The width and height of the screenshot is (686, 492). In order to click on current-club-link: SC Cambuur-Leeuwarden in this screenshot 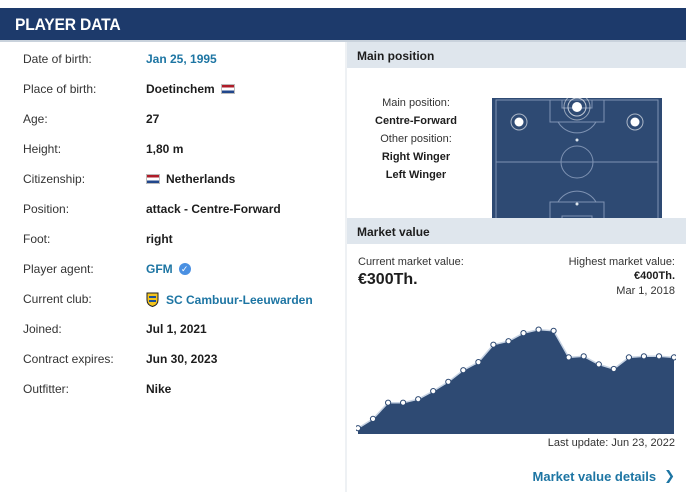, I will do `click(239, 299)`.